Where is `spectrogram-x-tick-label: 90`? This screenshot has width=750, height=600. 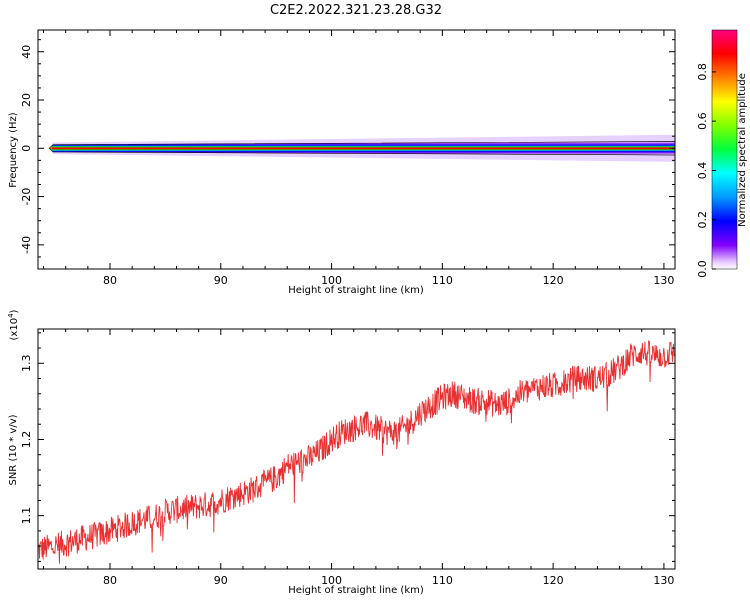
spectrogram-x-tick-label: 90 is located at coordinates (221, 280).